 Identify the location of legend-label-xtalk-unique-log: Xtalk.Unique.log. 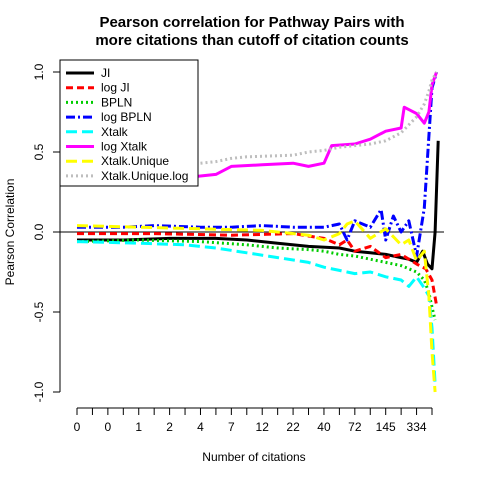
(144, 176).